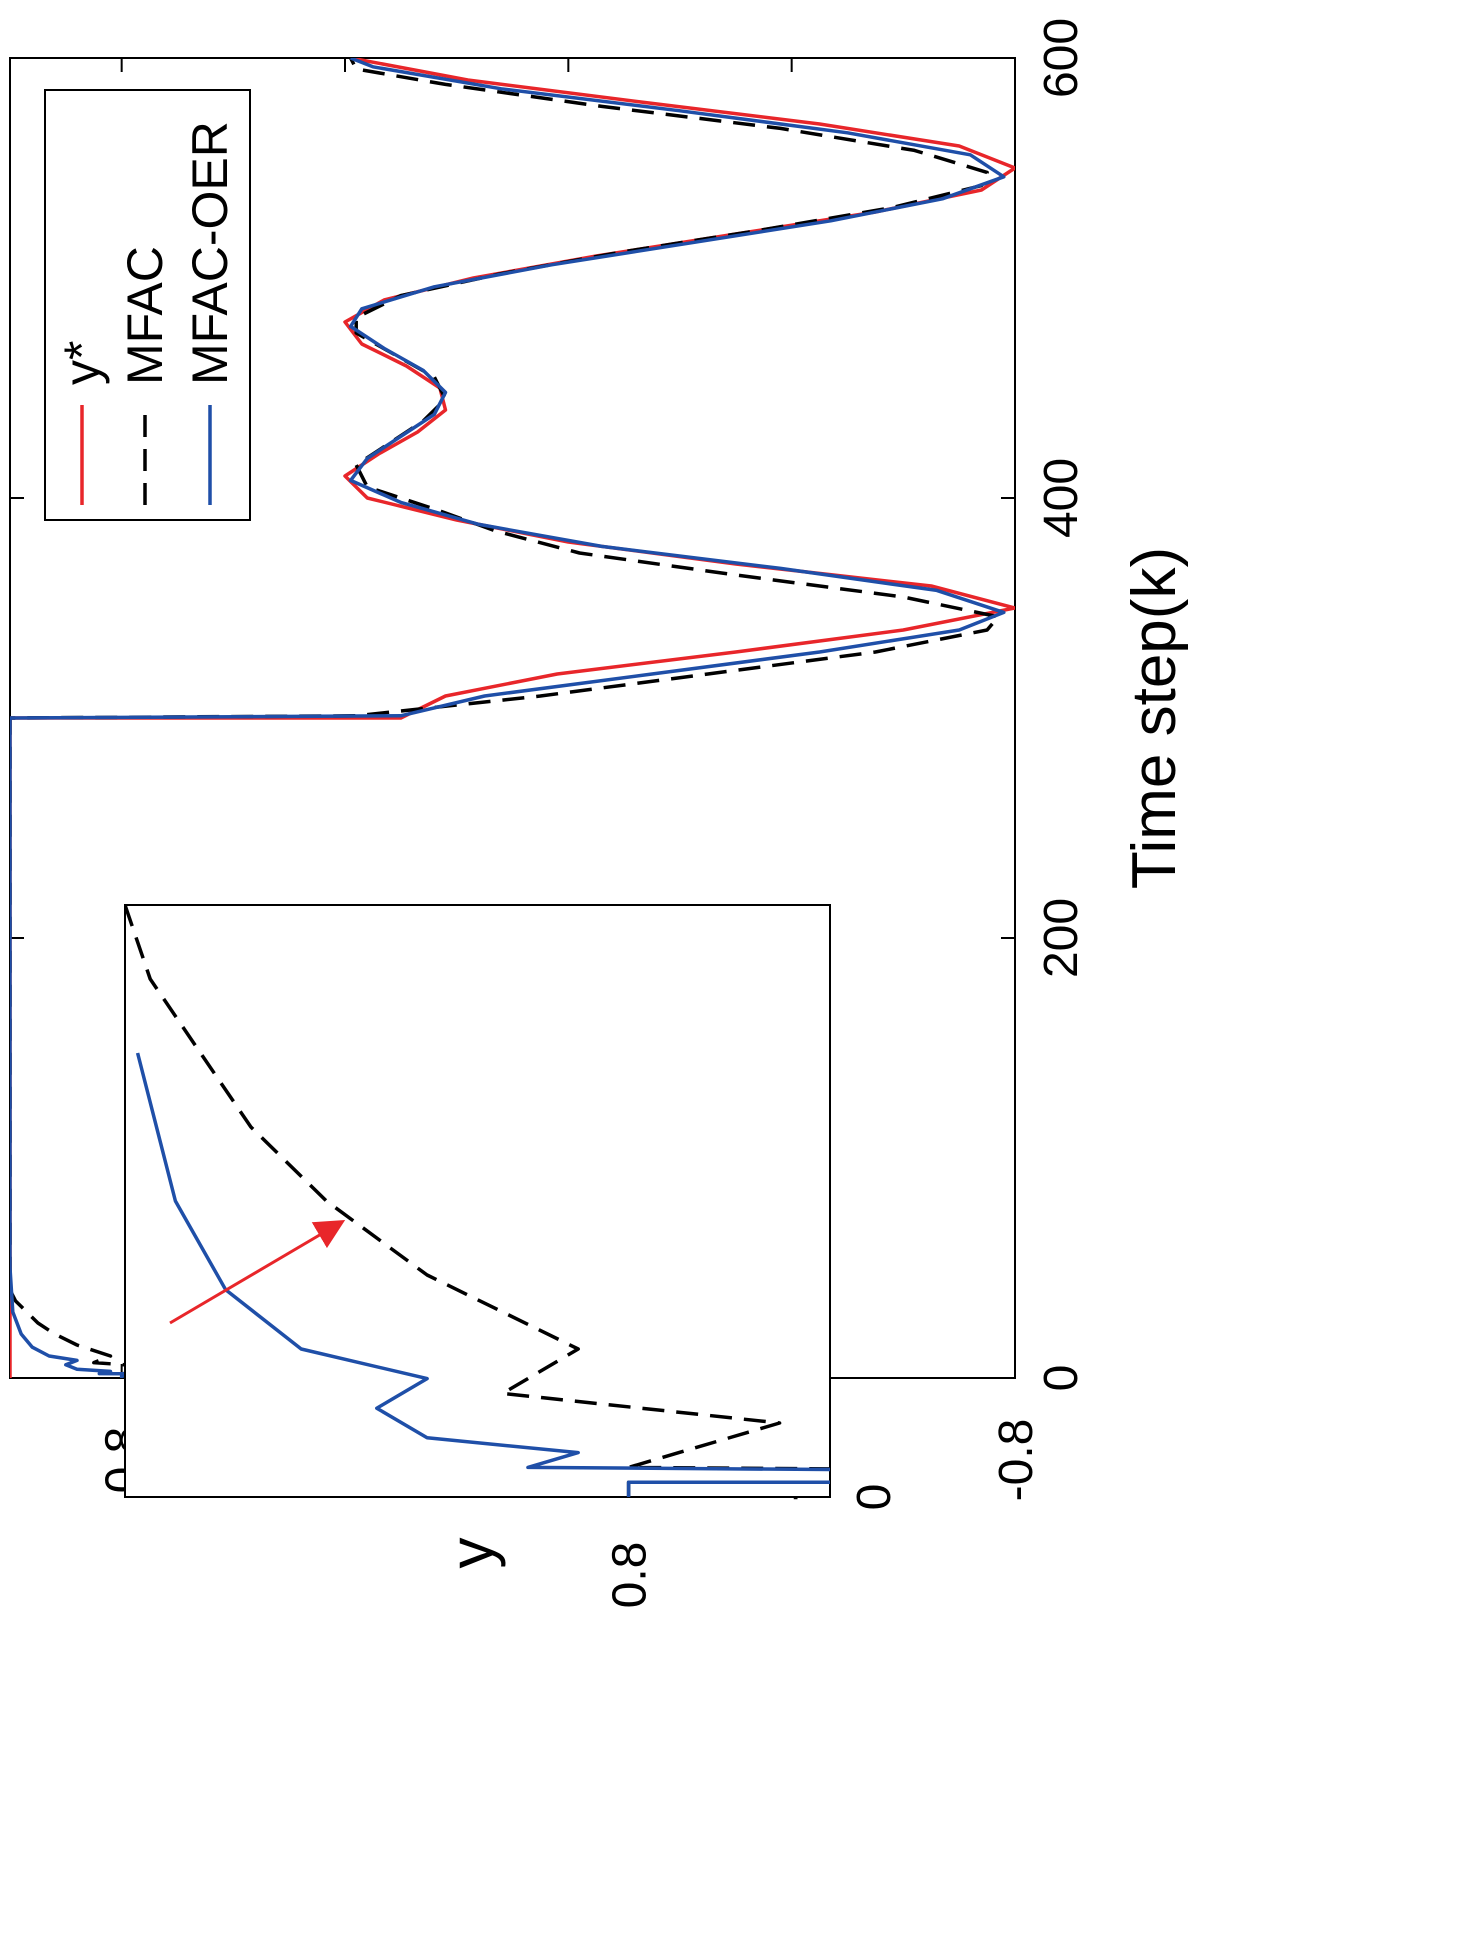 Image resolution: width=1479 pixels, height=1947 pixels. I want to click on inset-frame, so click(477, 1201).